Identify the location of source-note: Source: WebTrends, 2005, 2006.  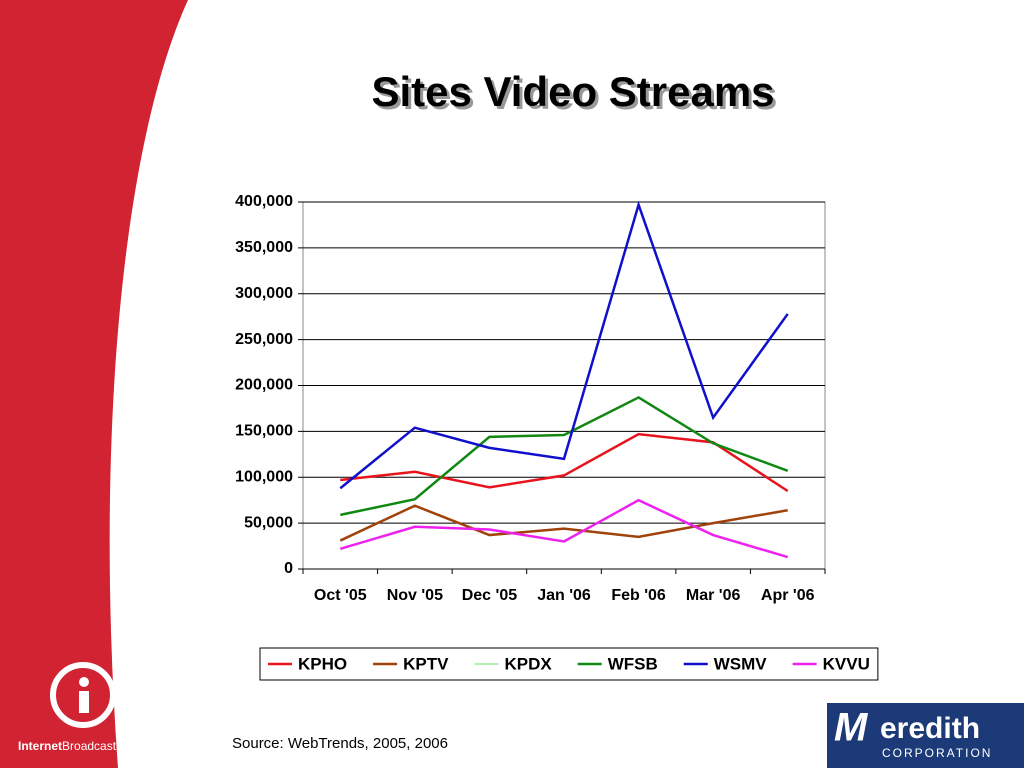
(340, 743).